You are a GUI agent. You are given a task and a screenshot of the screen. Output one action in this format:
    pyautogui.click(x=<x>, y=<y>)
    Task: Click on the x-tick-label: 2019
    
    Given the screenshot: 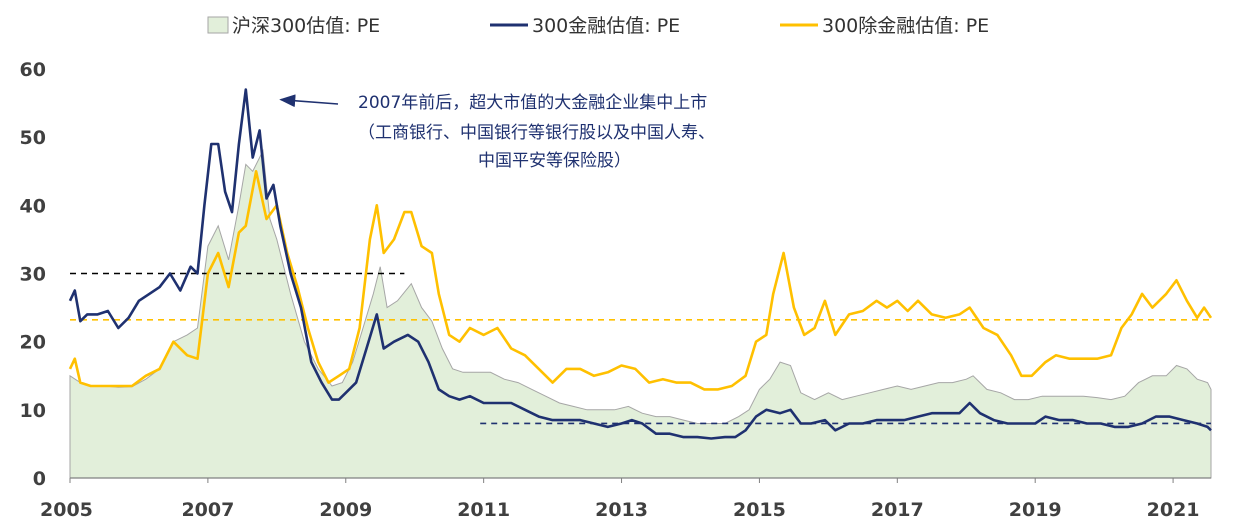 What is the action you would take?
    pyautogui.click(x=1035, y=510)
    